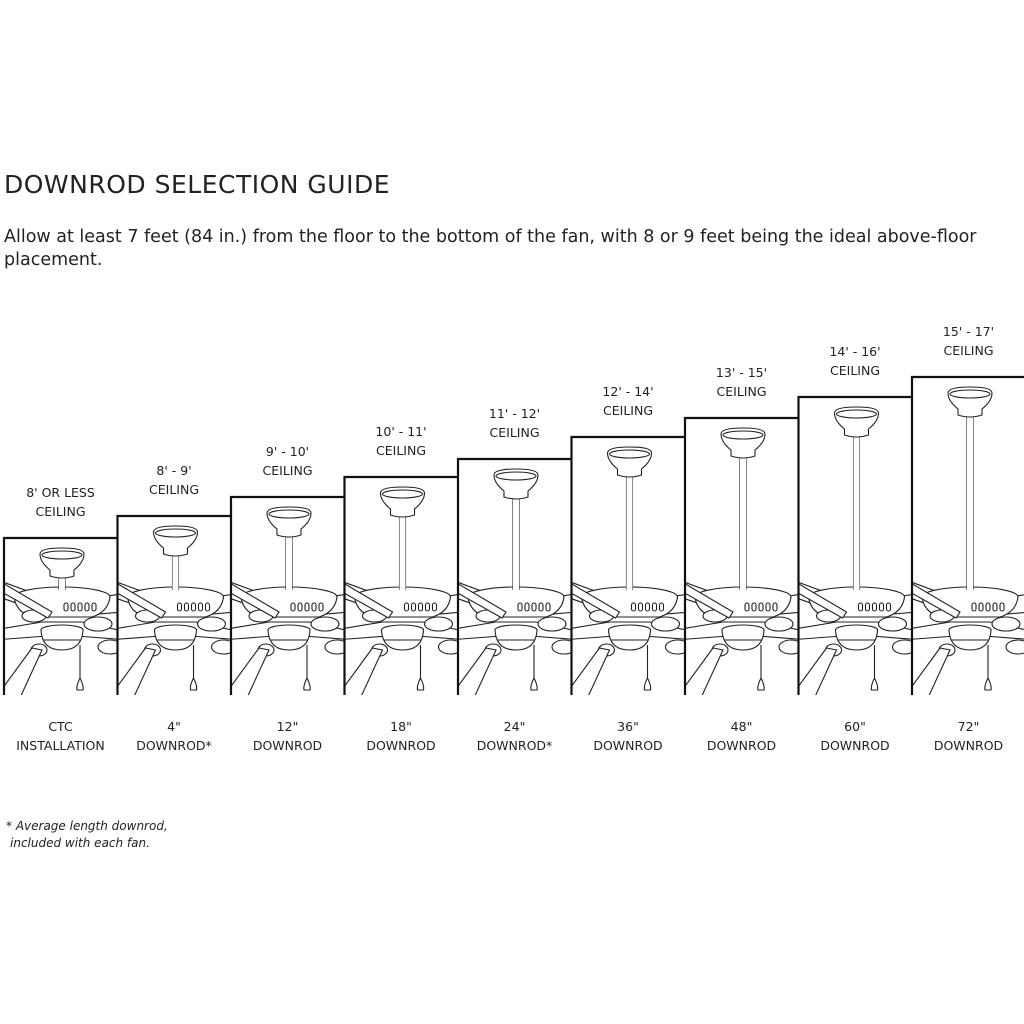 The image size is (1024, 1024). What do you see at coordinates (174, 480) in the screenshot?
I see `ceiling-height-label: 8' - 9' CEILING` at bounding box center [174, 480].